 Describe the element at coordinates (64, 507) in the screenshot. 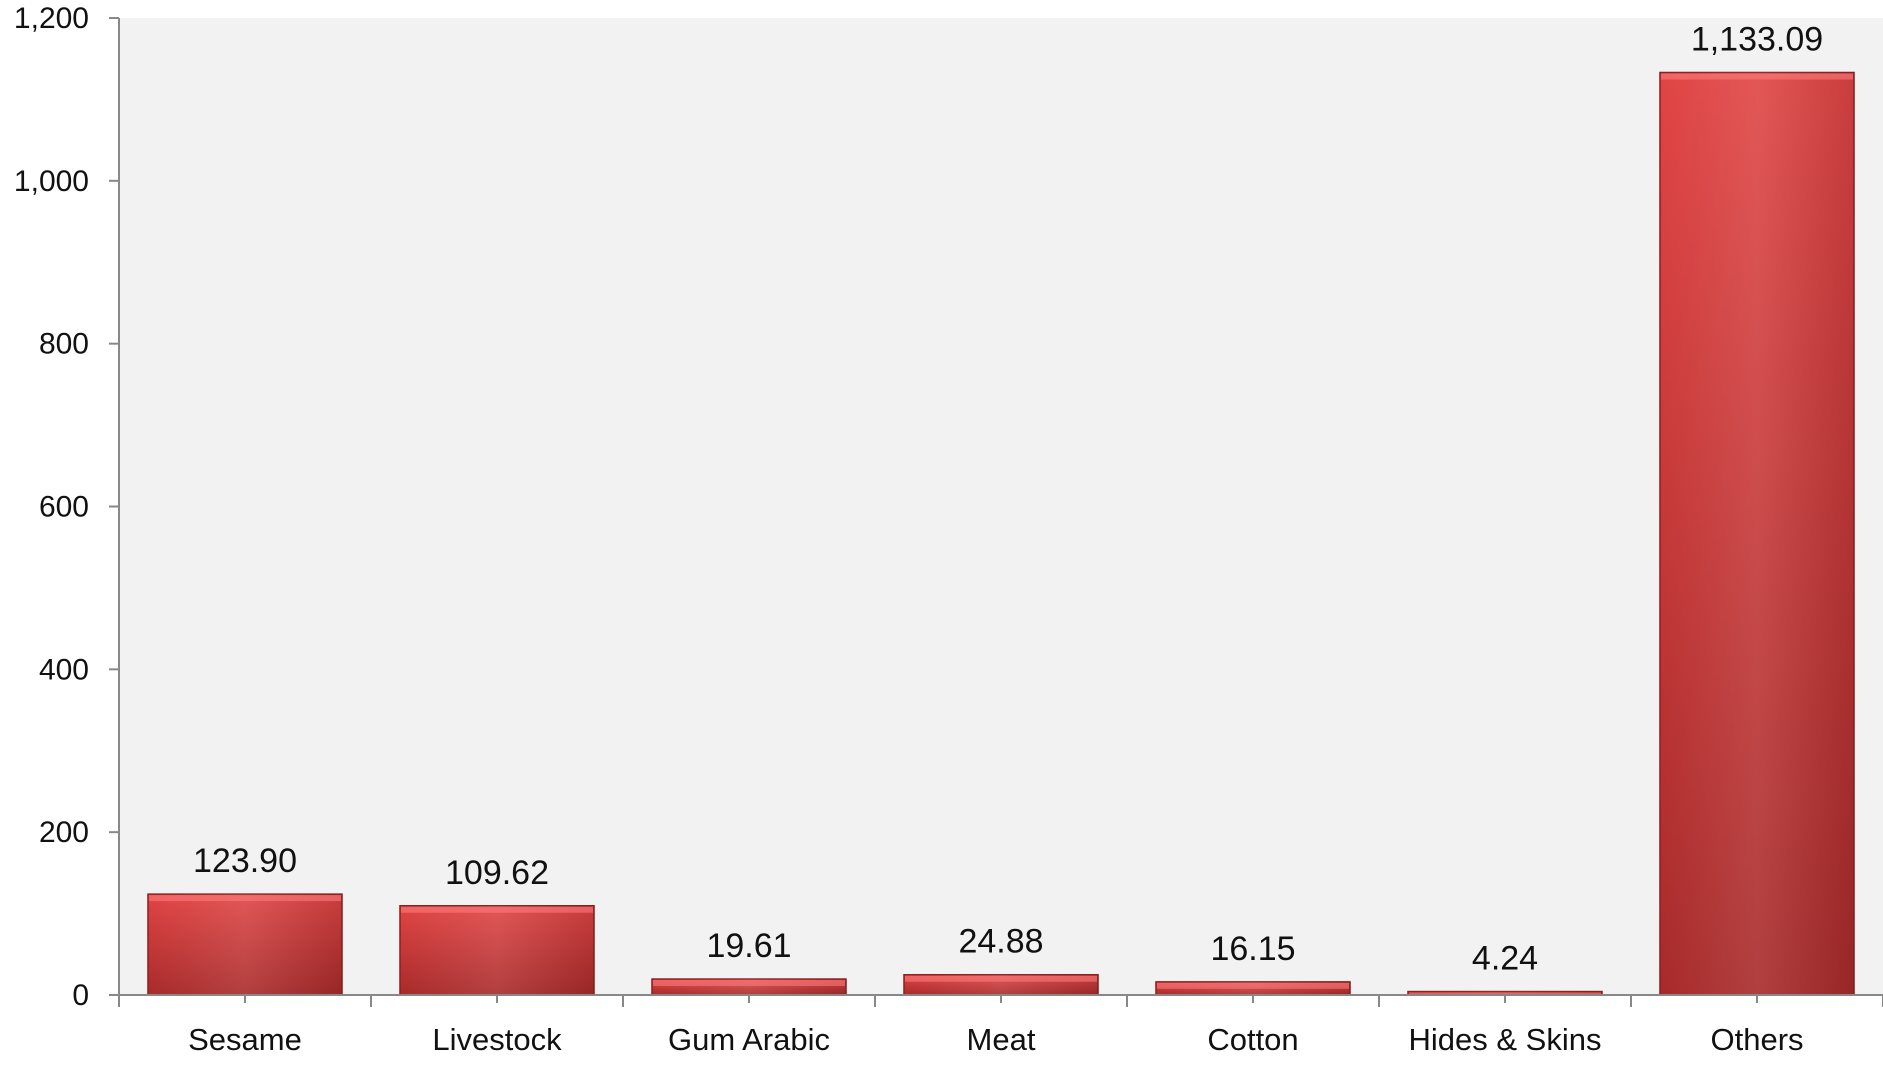

I see `y-tick-label: 600` at that location.